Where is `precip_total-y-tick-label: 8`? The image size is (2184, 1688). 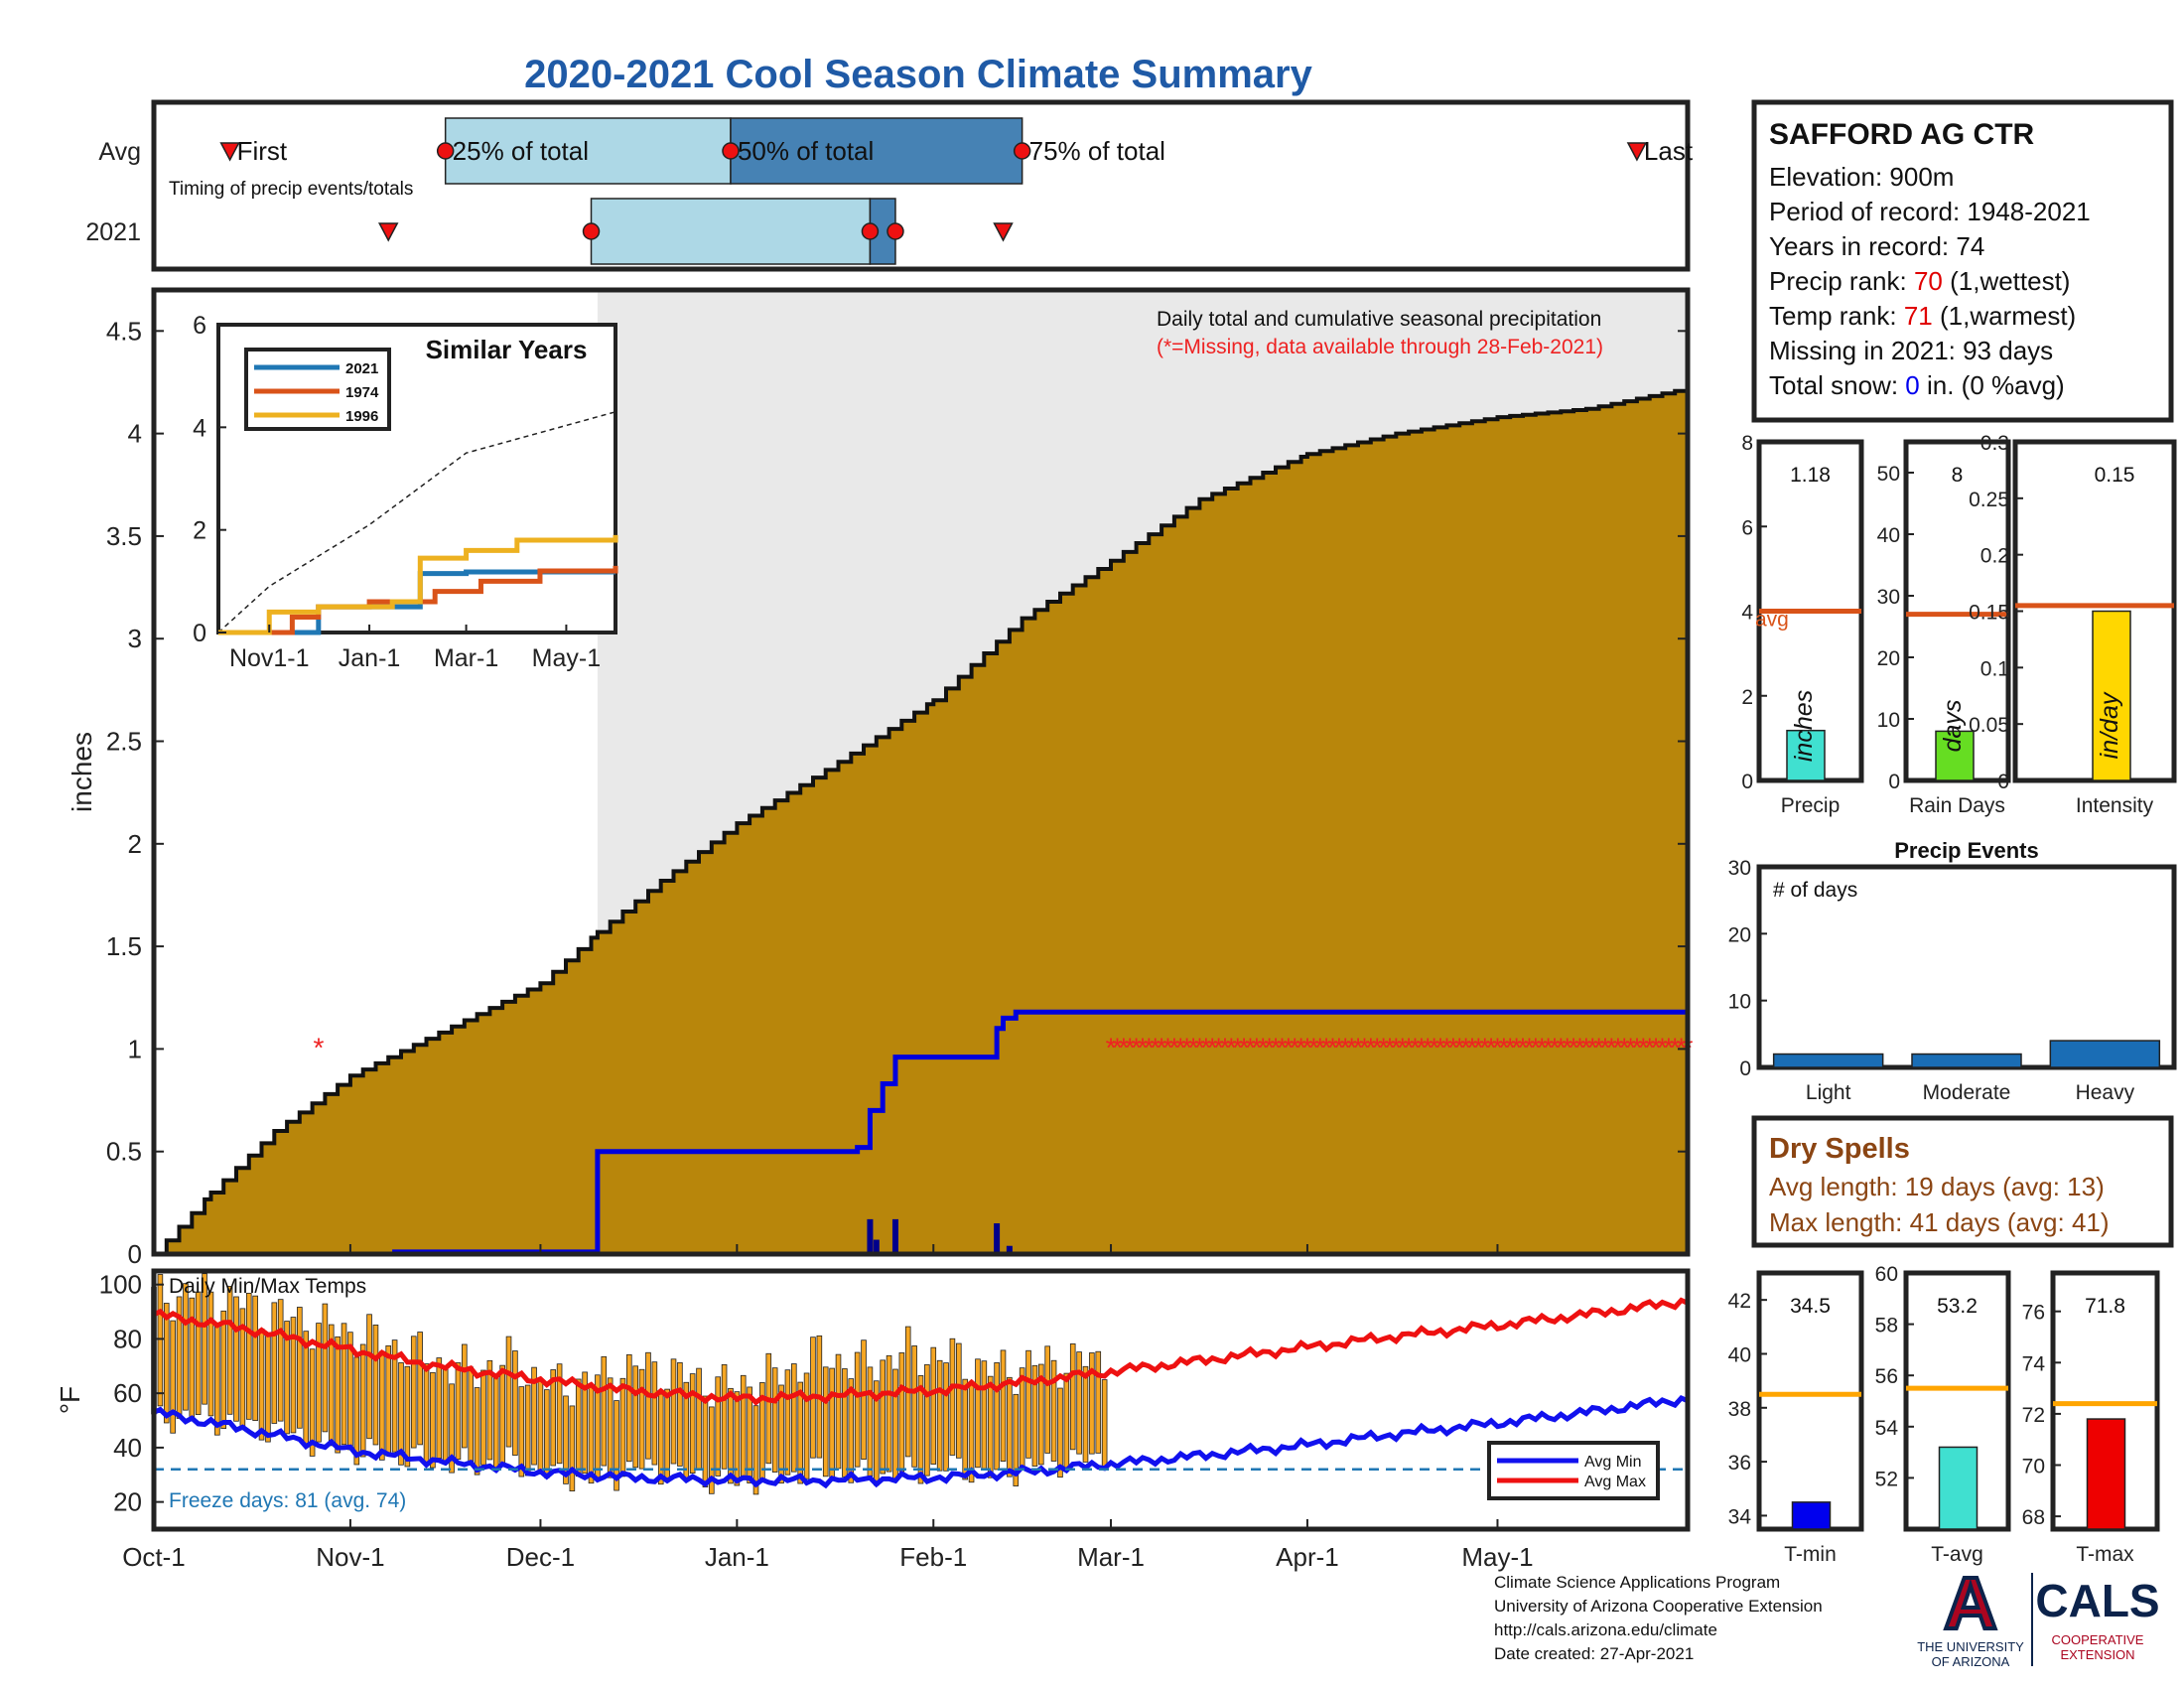 precip_total-y-tick-label: 8 is located at coordinates (1747, 443).